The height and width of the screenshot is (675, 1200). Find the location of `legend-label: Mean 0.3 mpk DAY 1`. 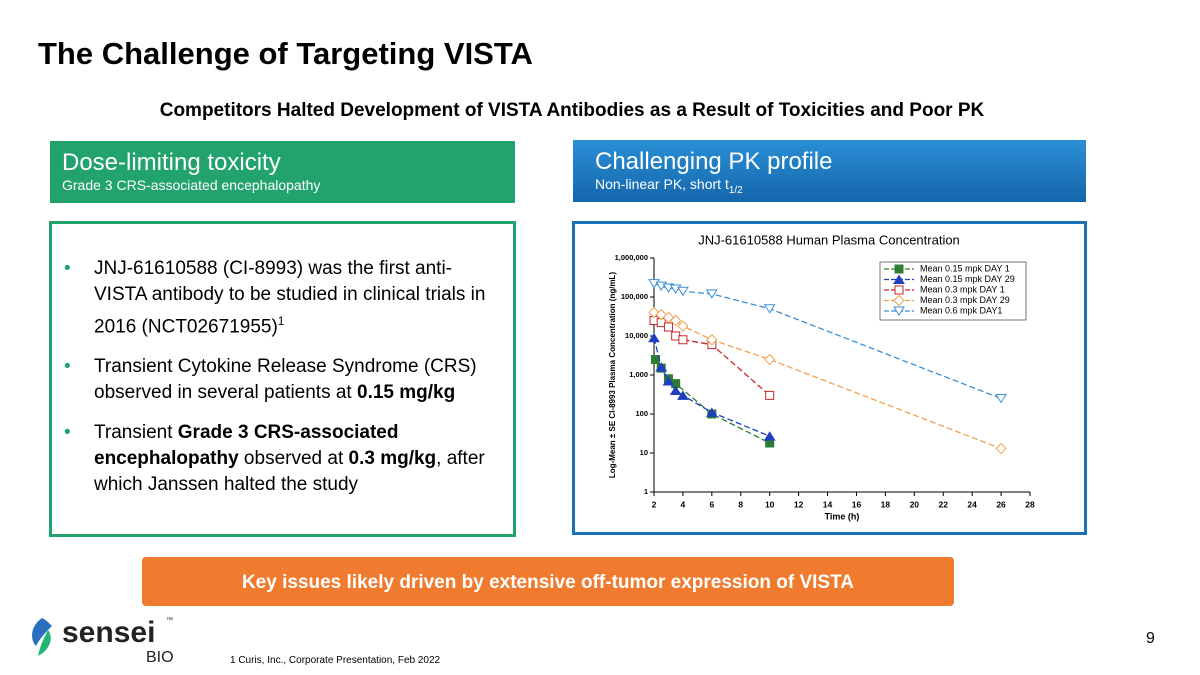

legend-label: Mean 0.3 mpk DAY 1 is located at coordinates (962, 289).